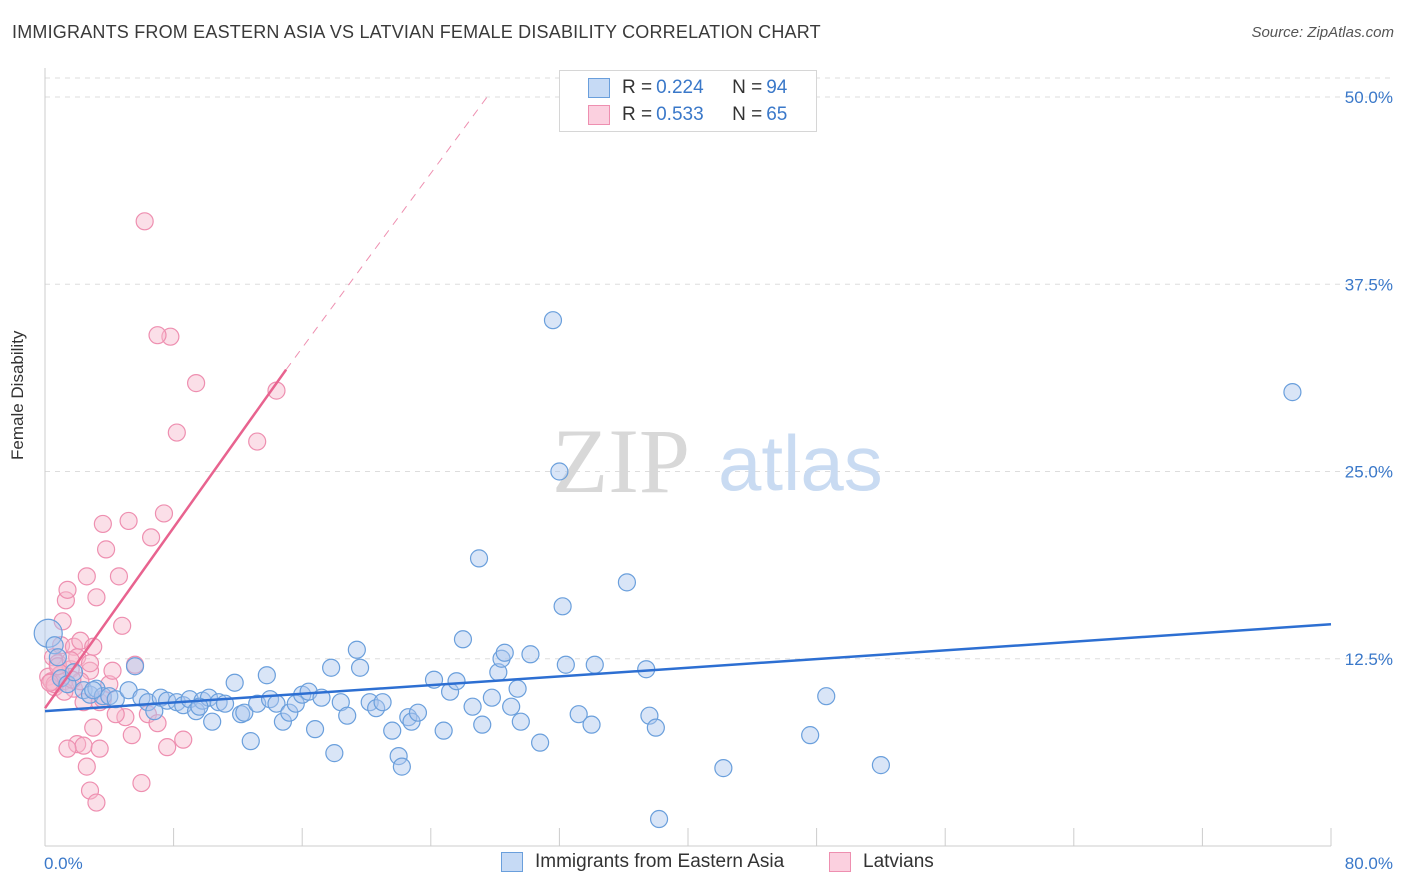 The width and height of the screenshot is (1406, 892). I want to click on watermark: ZIP atlas, so click(717, 461).